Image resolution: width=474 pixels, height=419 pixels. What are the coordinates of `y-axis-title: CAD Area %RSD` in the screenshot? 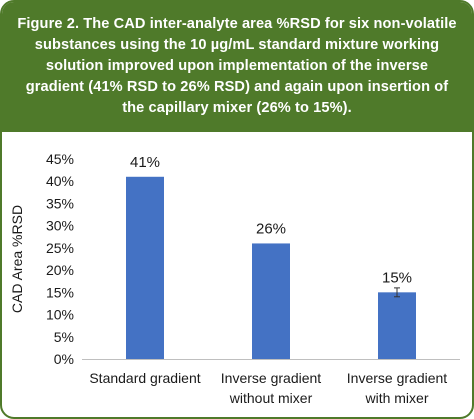 It's located at (17, 259).